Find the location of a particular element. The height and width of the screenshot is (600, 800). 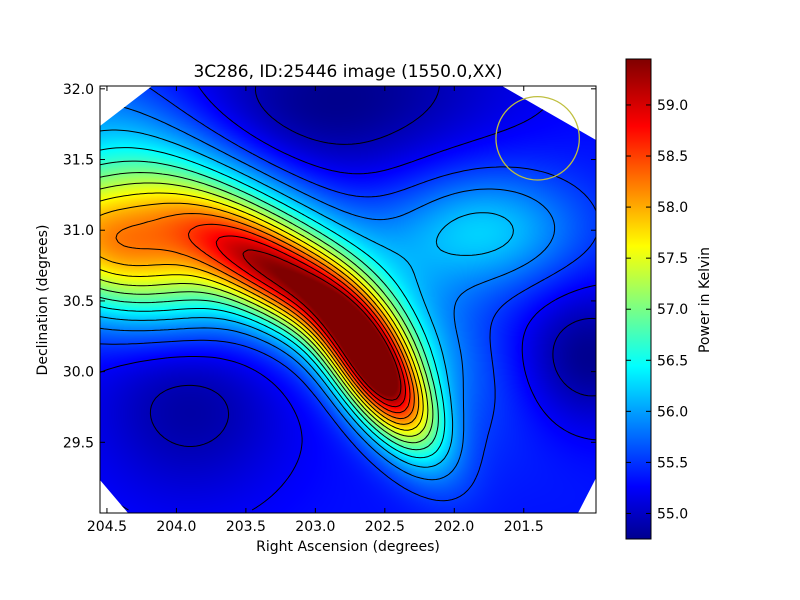

y-tick-label: 31.5 is located at coordinates (78, 161).